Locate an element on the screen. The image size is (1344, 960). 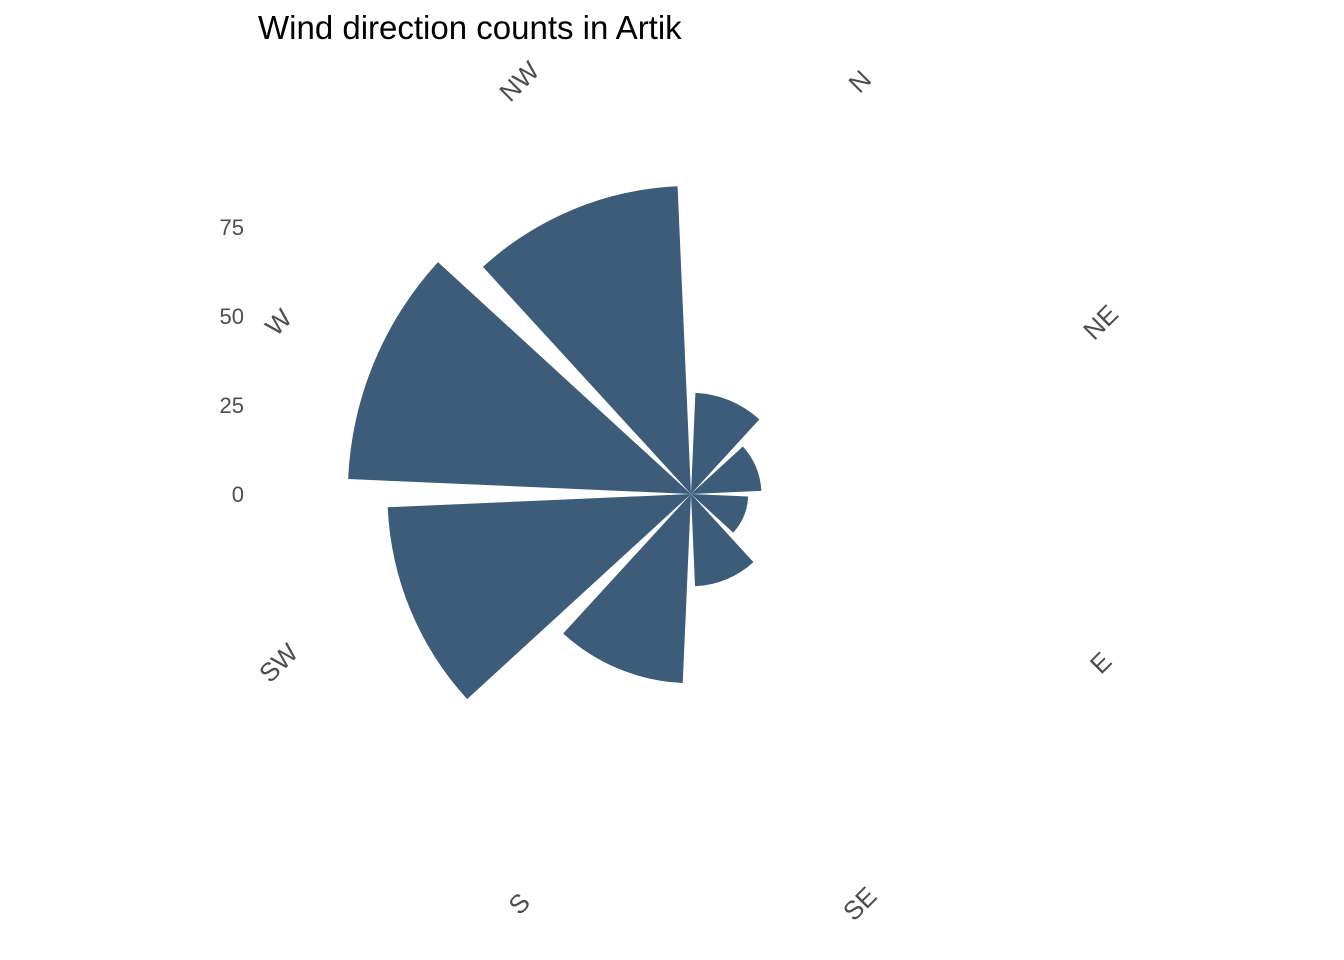
direction-label-nw: NW is located at coordinates (519, 81).